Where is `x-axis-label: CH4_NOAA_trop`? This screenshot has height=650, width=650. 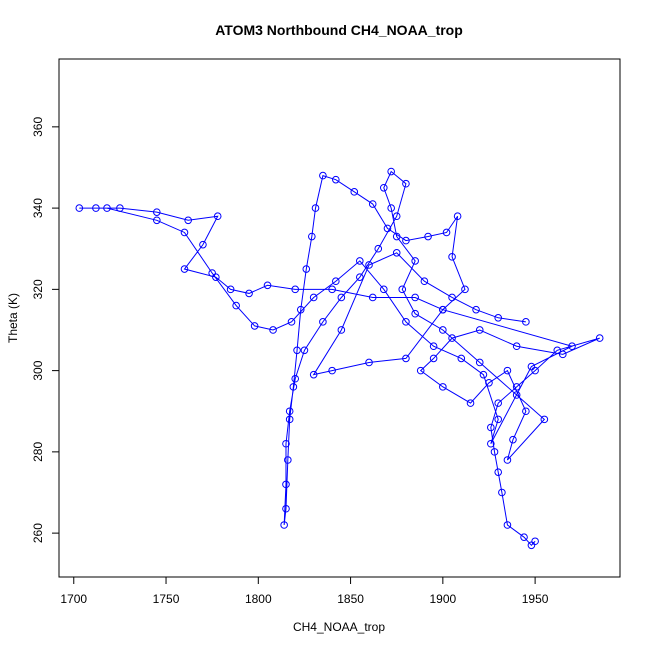 x-axis-label: CH4_NOAA_trop is located at coordinates (339, 627).